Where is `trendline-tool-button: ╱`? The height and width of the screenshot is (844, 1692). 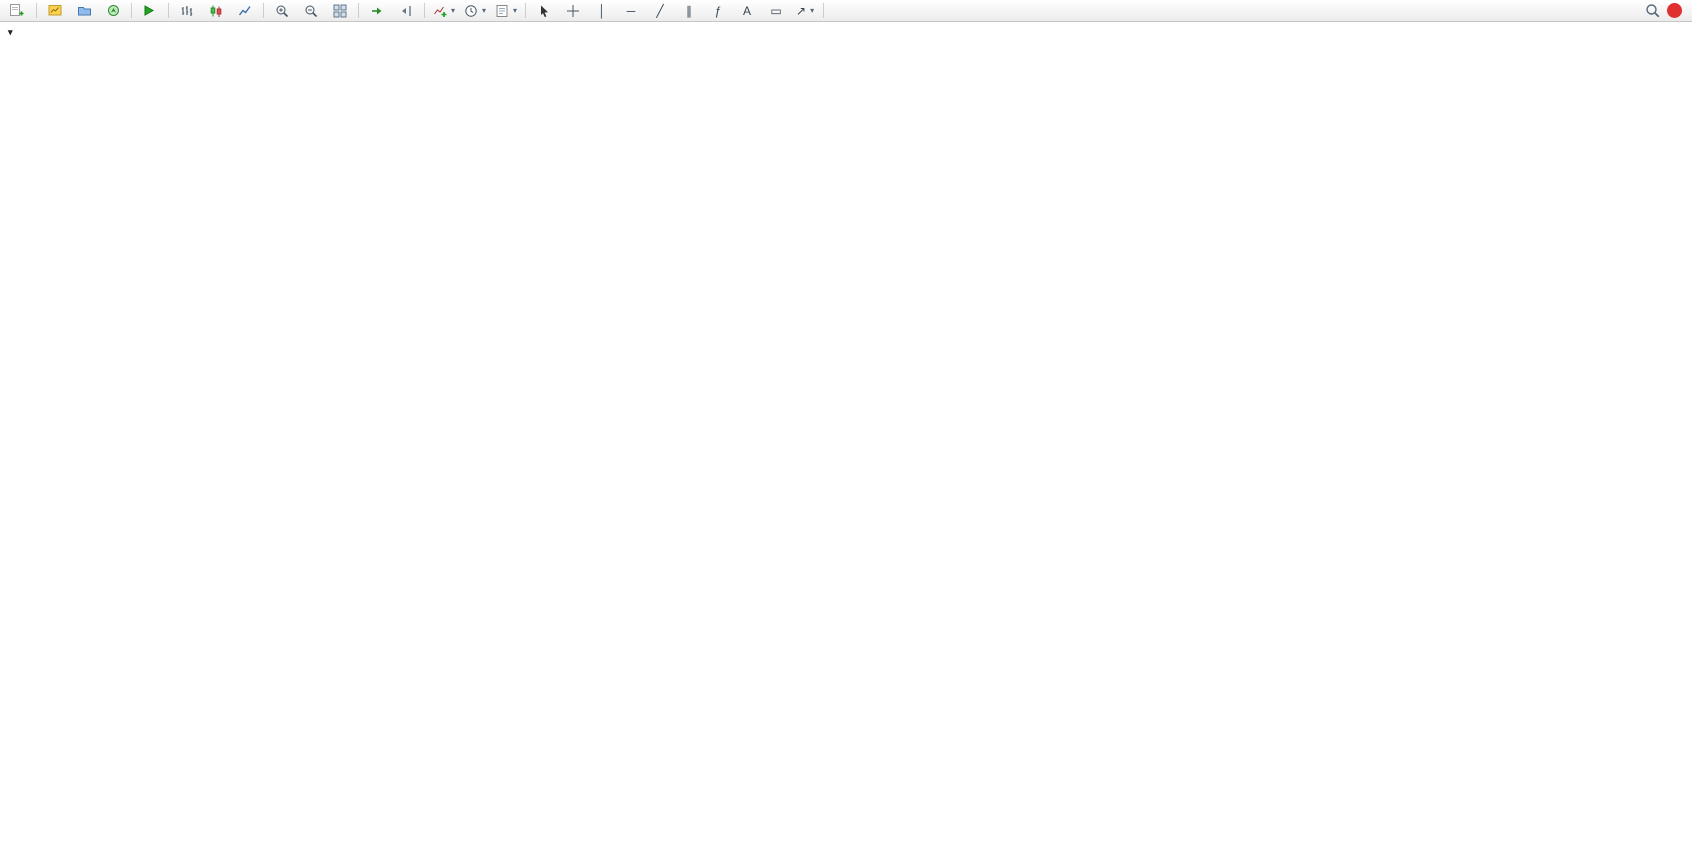
trendline-tool-button: ╱ is located at coordinates (660, 10).